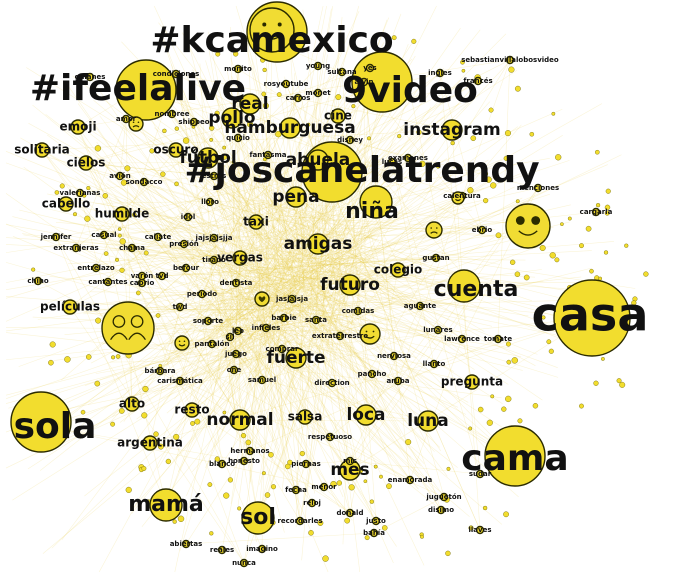 The width and height of the screenshot is (678, 578). I want to click on node-label: reloj, so click(312, 503).